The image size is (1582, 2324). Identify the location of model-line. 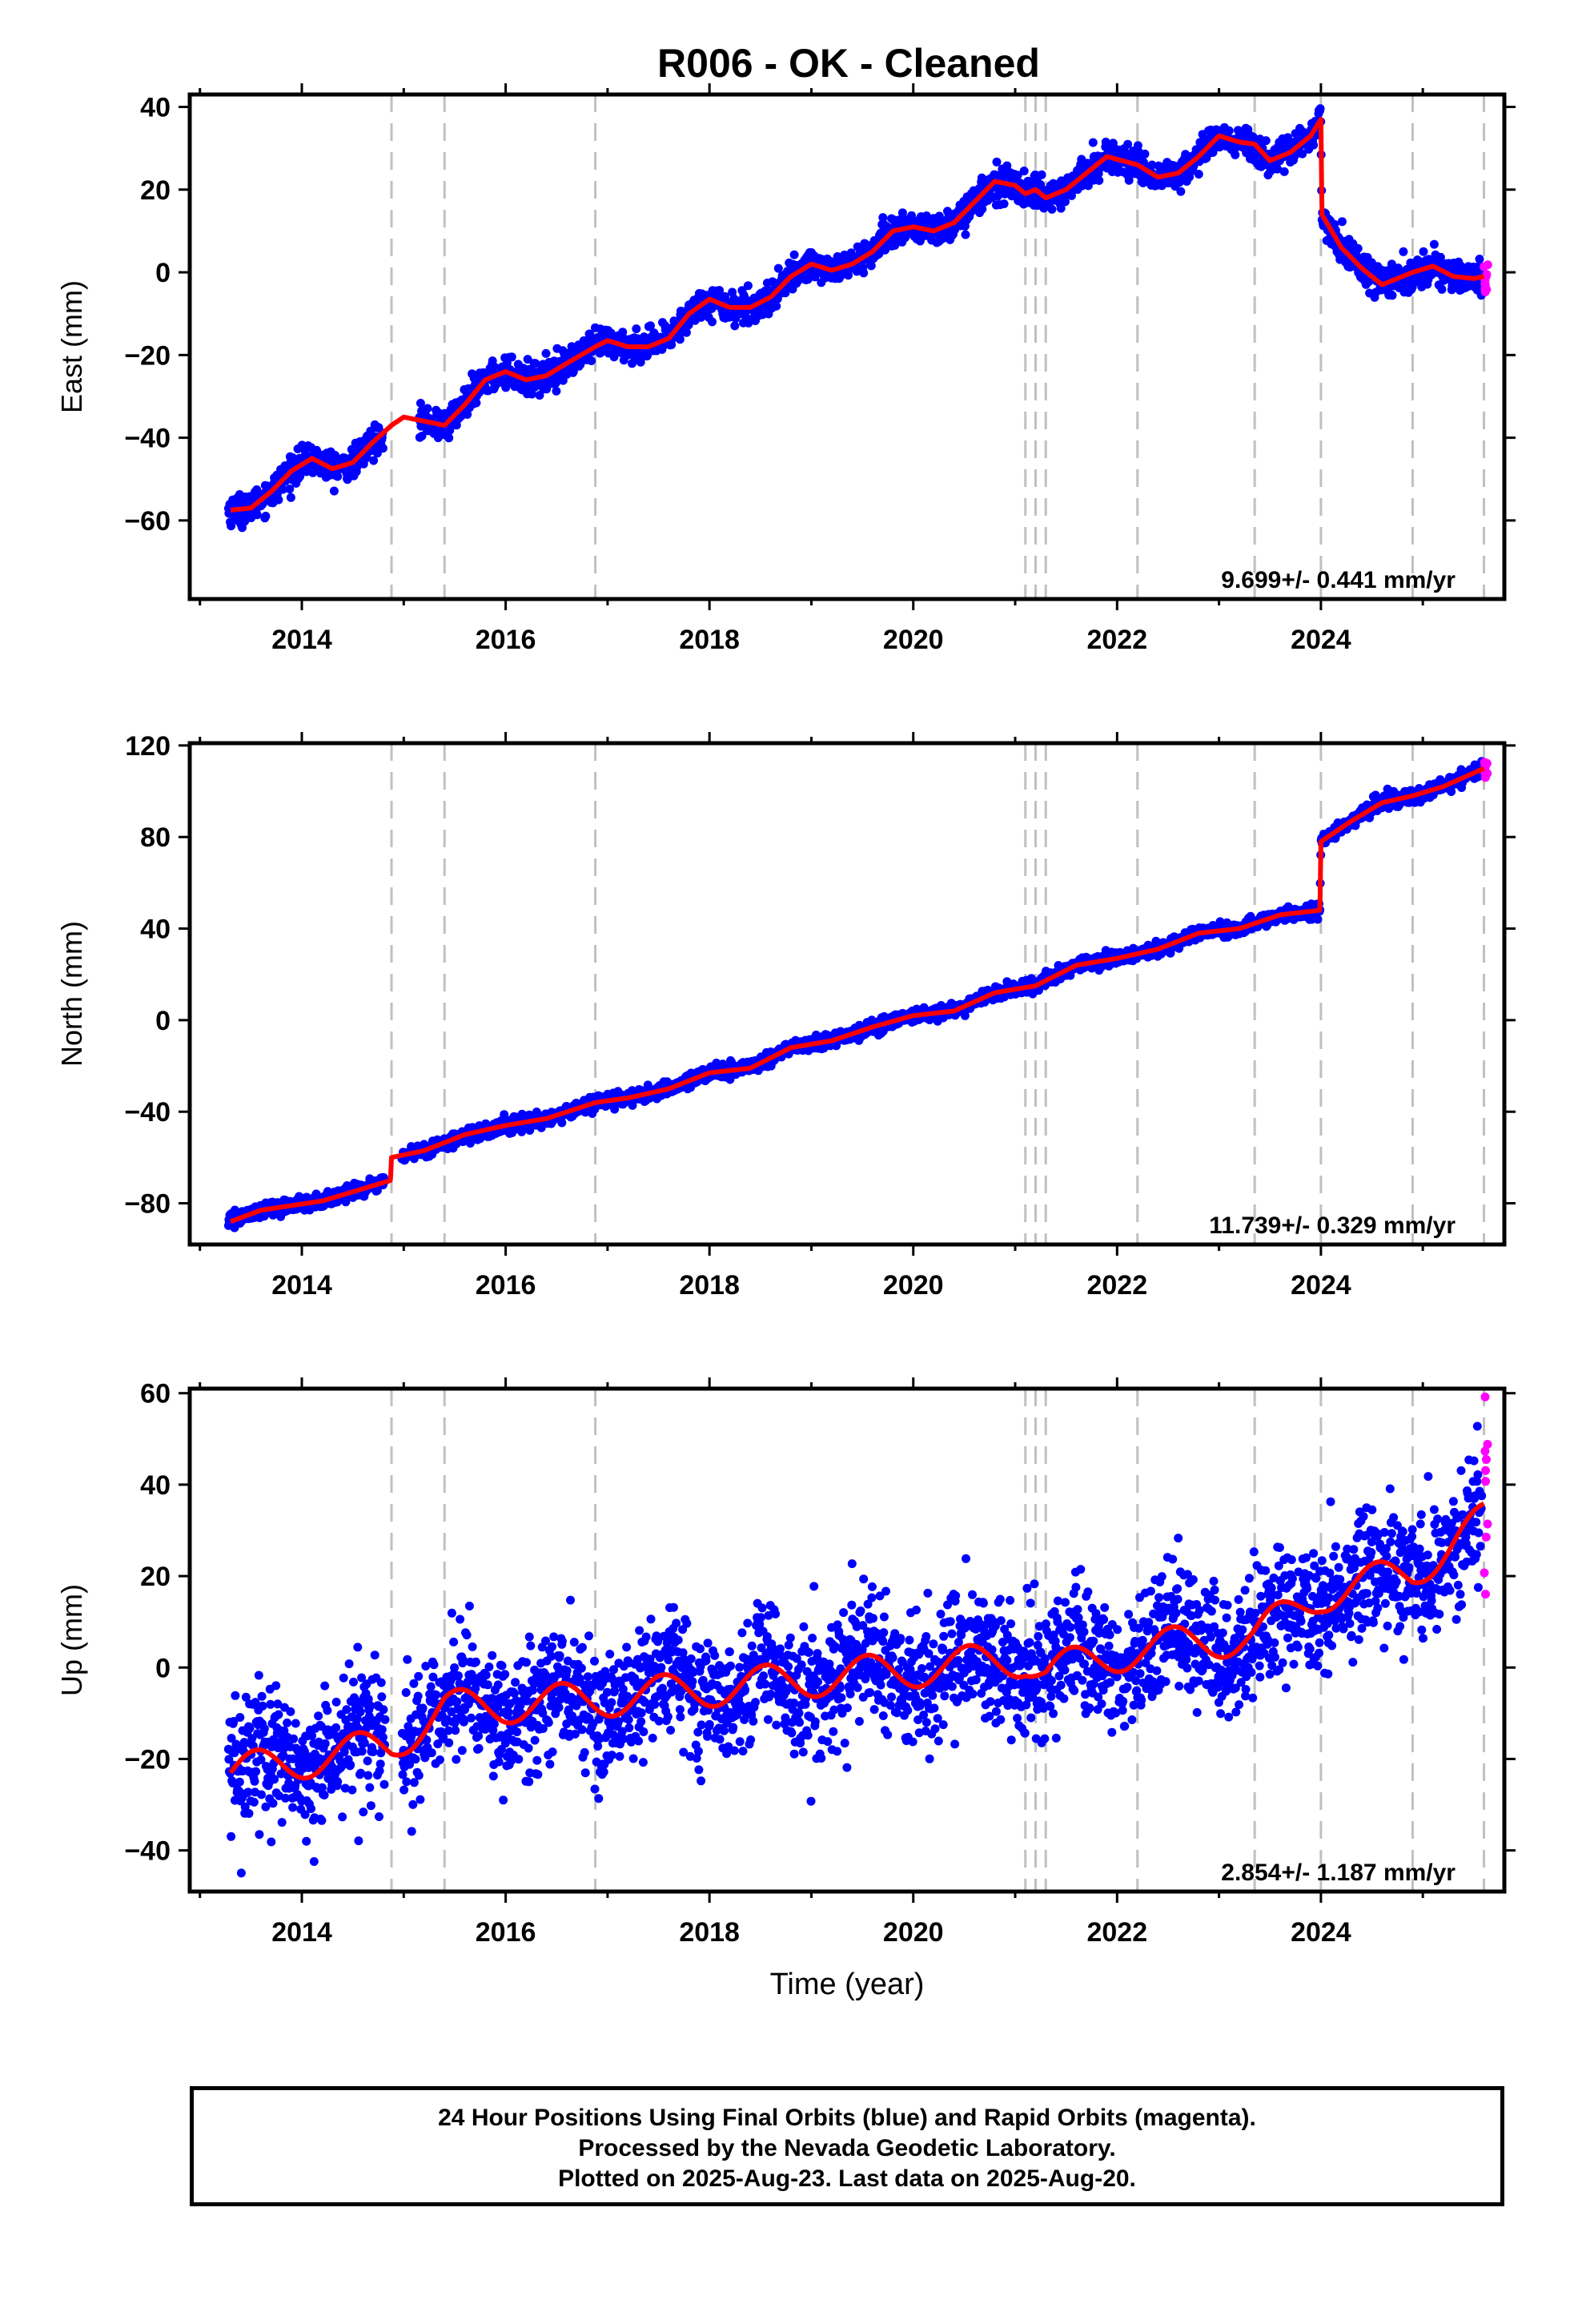
(857, 315).